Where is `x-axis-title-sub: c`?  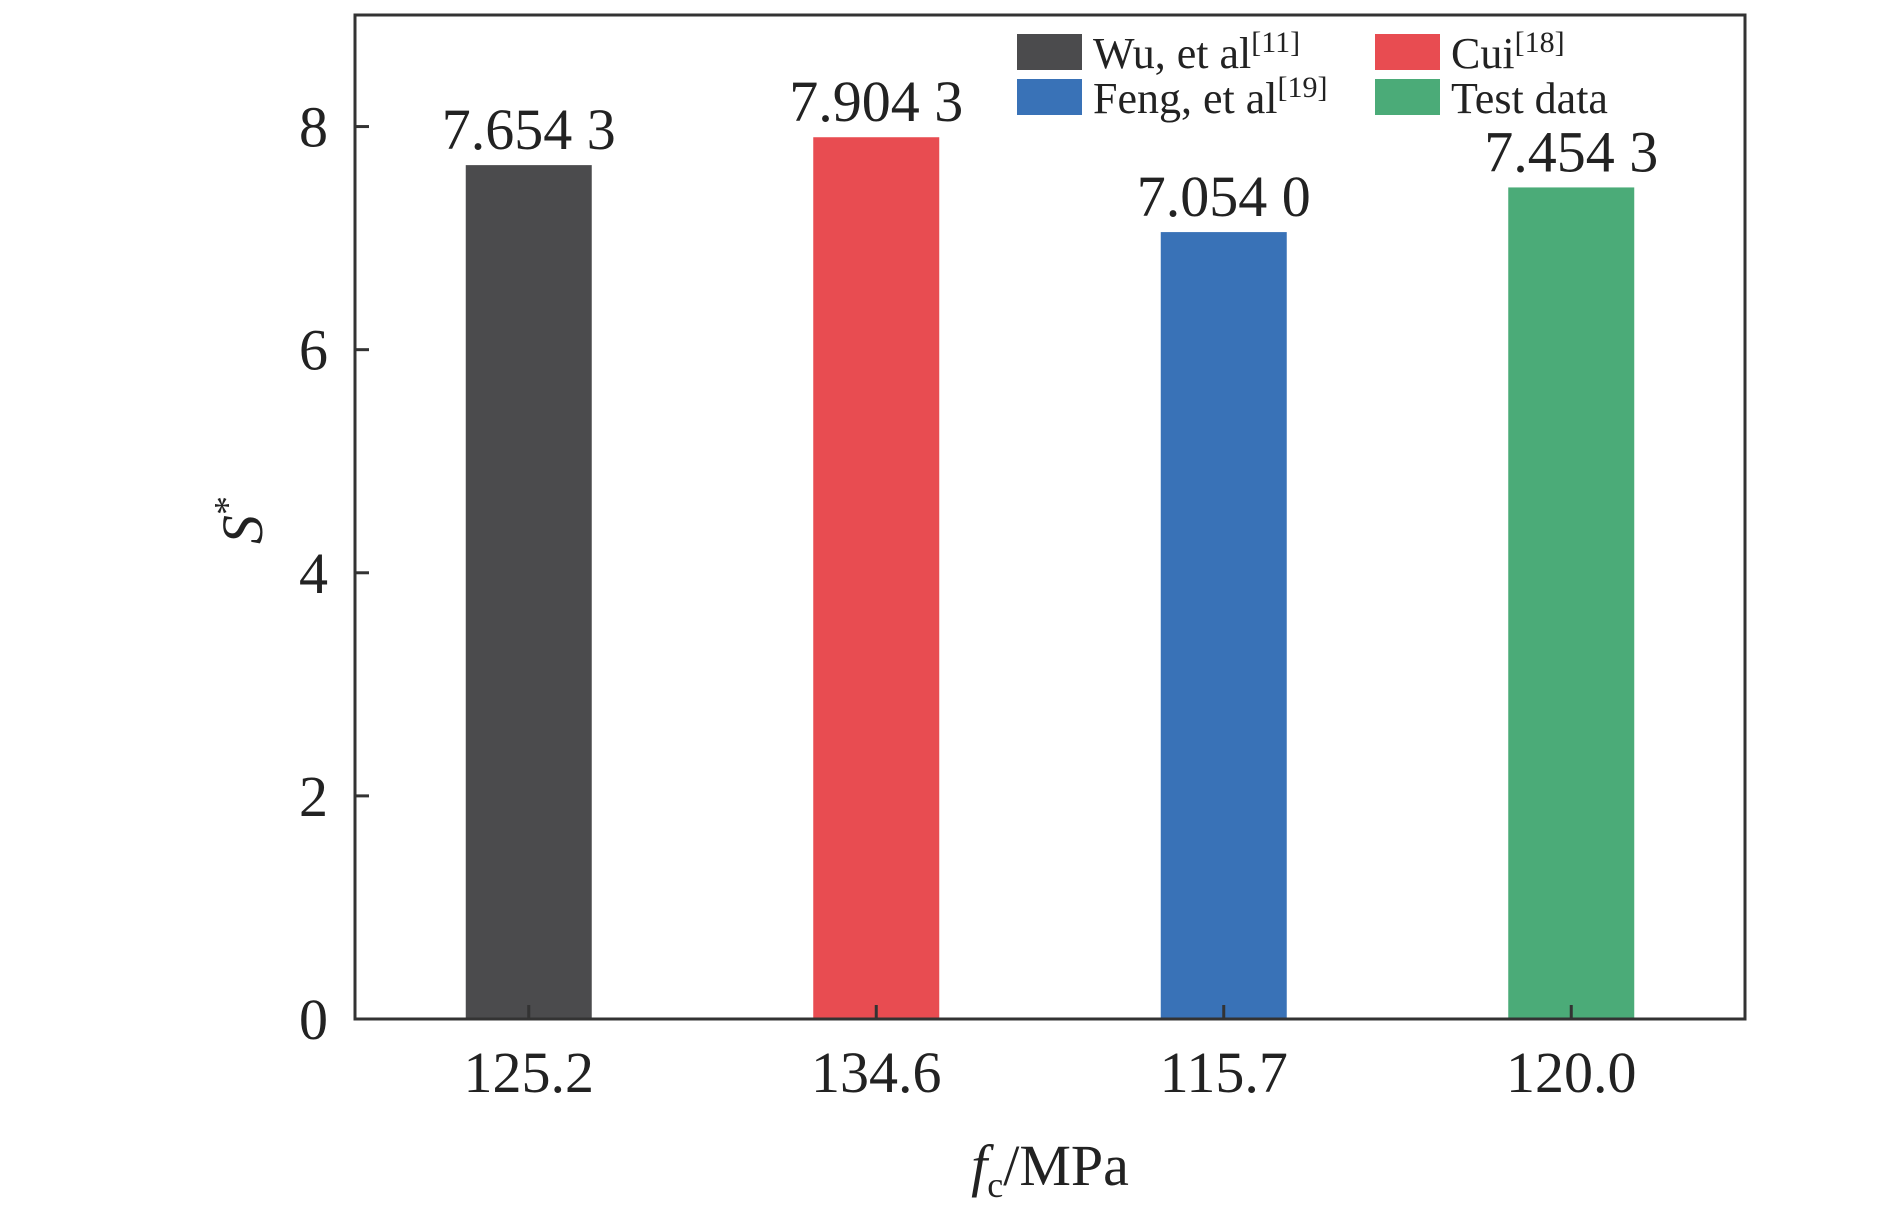
x-axis-title-sub: c is located at coordinates (995, 1185).